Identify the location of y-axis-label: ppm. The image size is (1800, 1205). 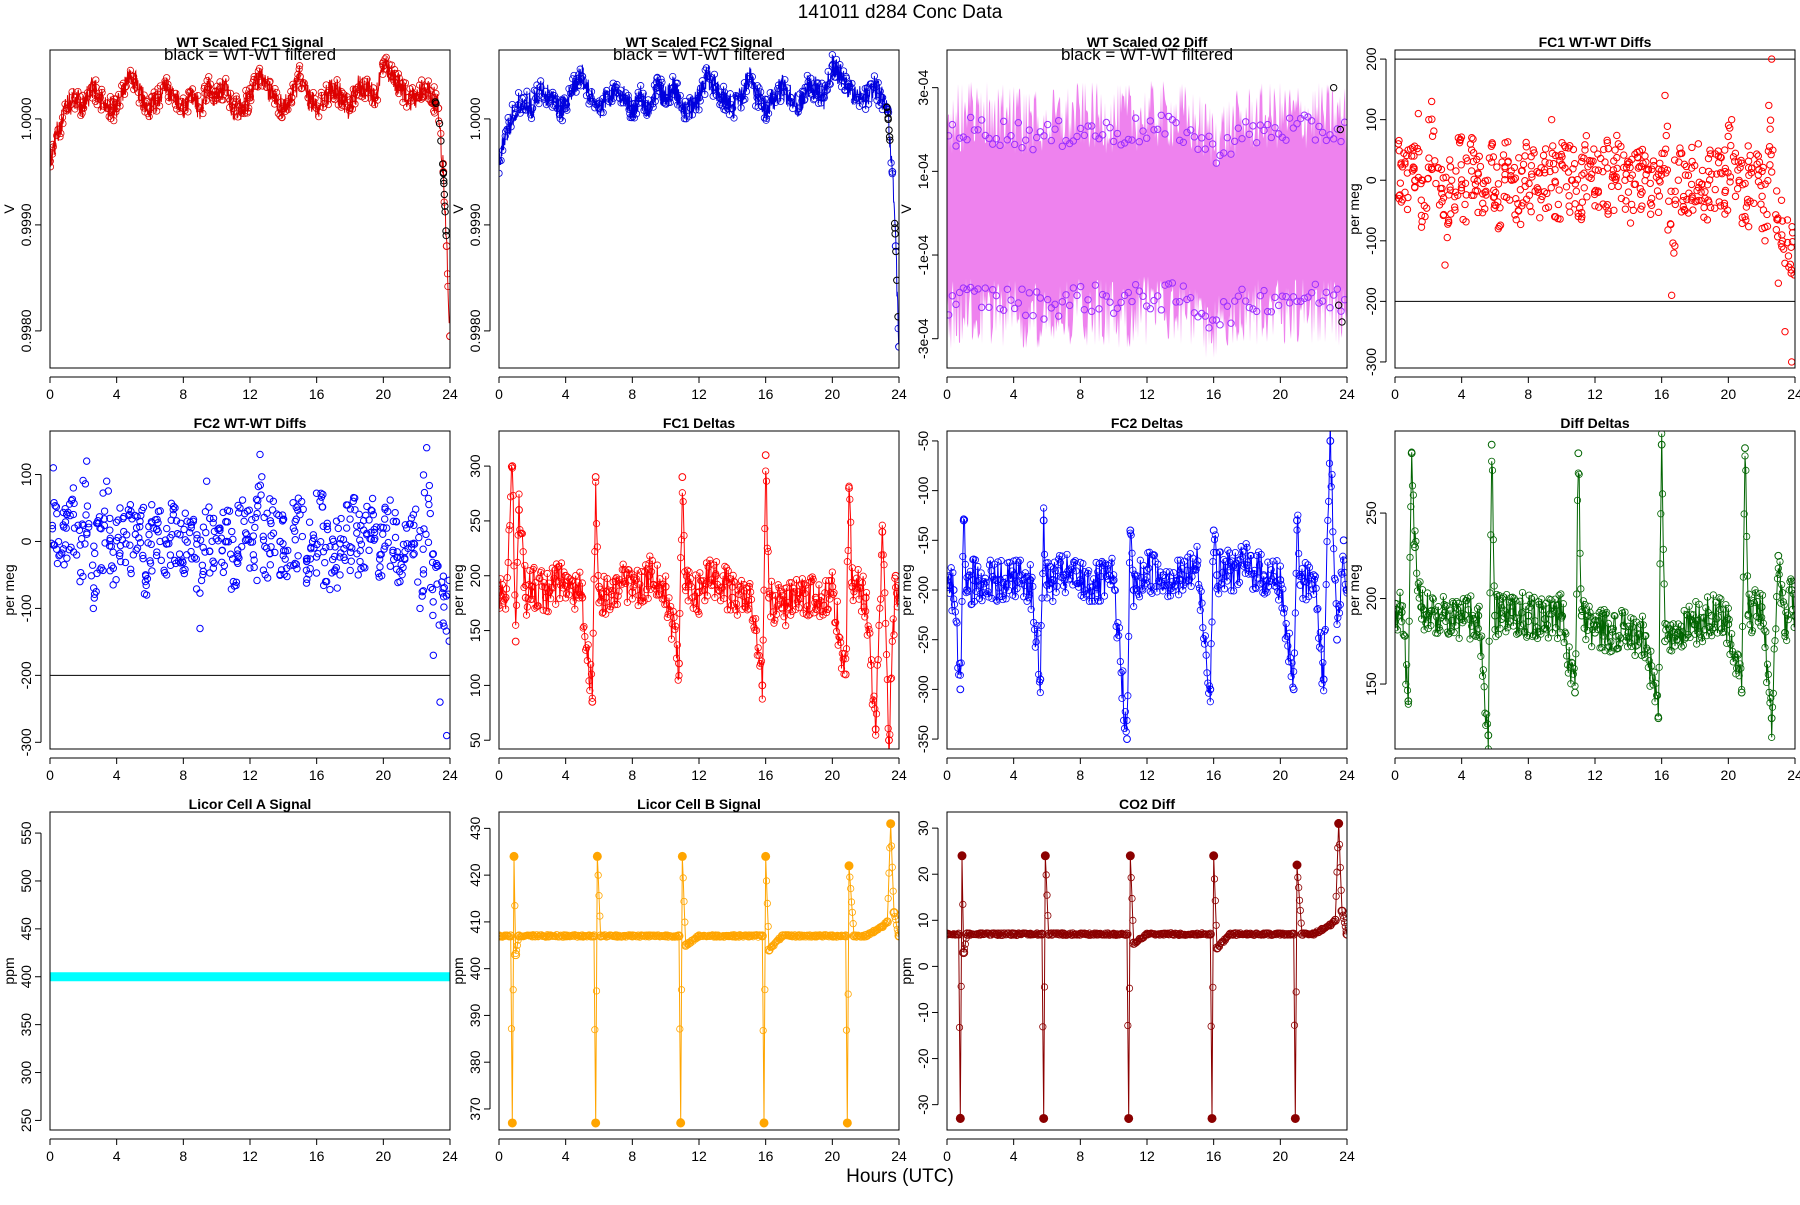
(9, 970).